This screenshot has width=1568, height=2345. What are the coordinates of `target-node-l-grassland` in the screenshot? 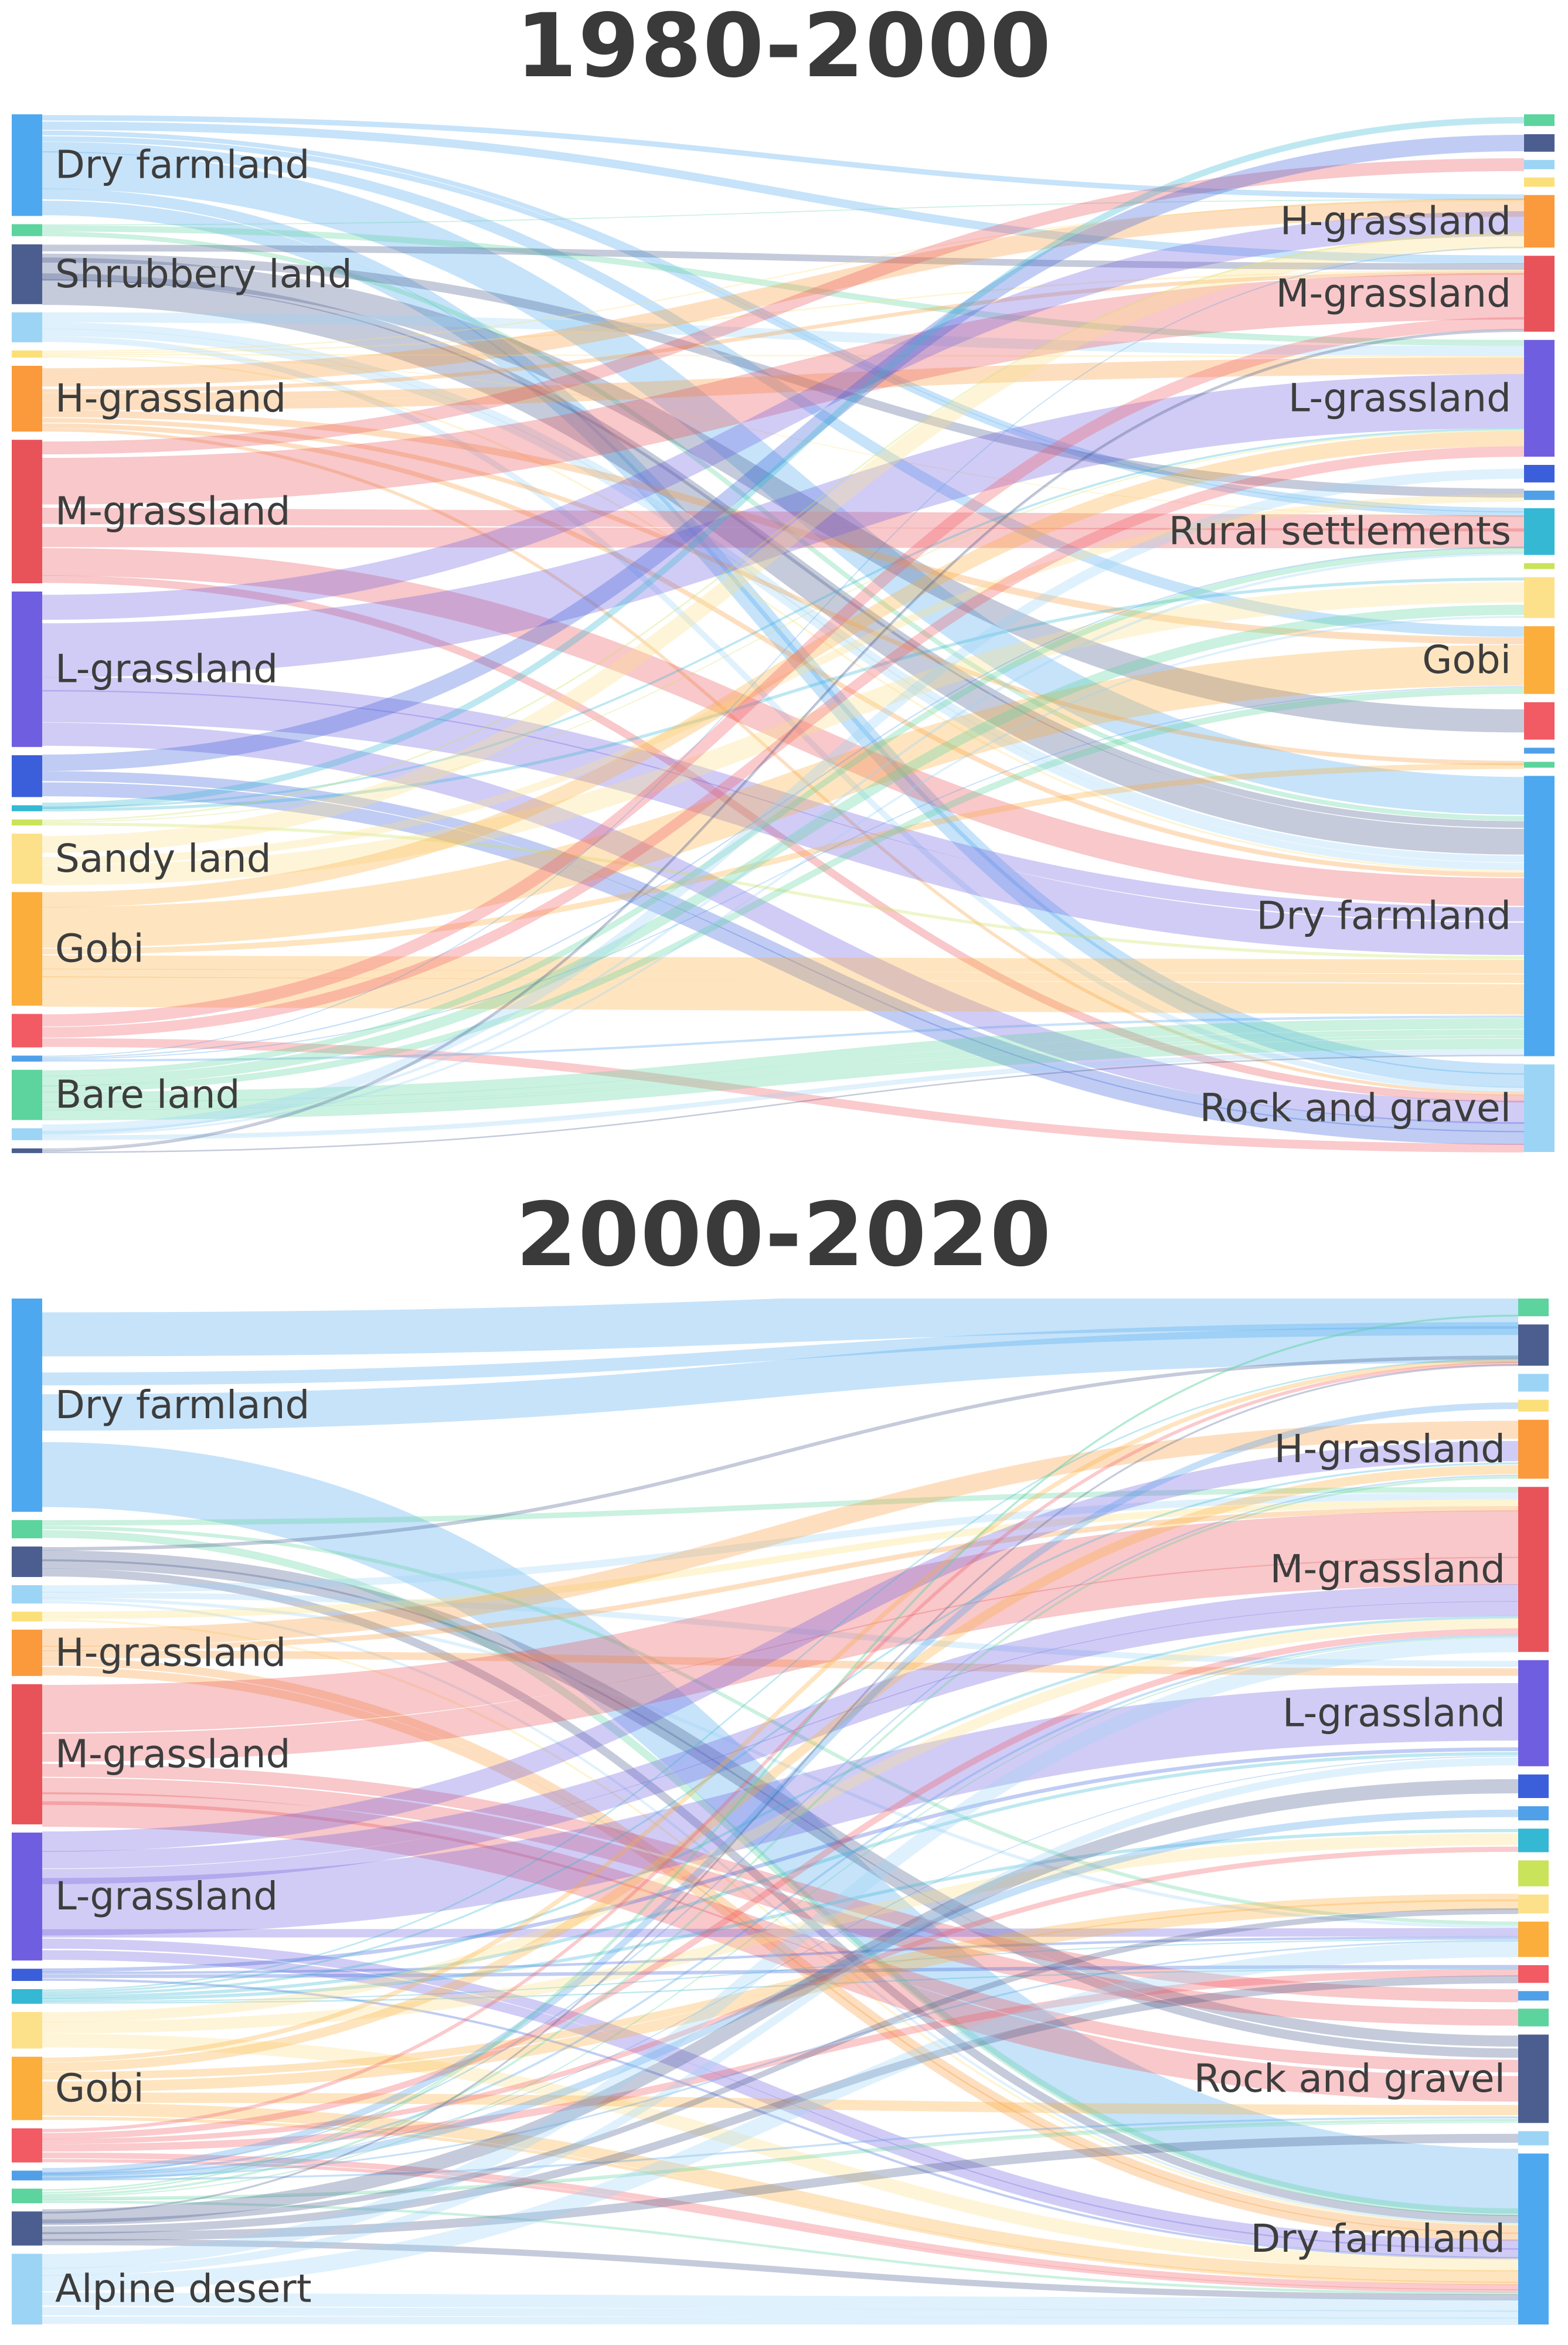 It's located at (1533, 1713).